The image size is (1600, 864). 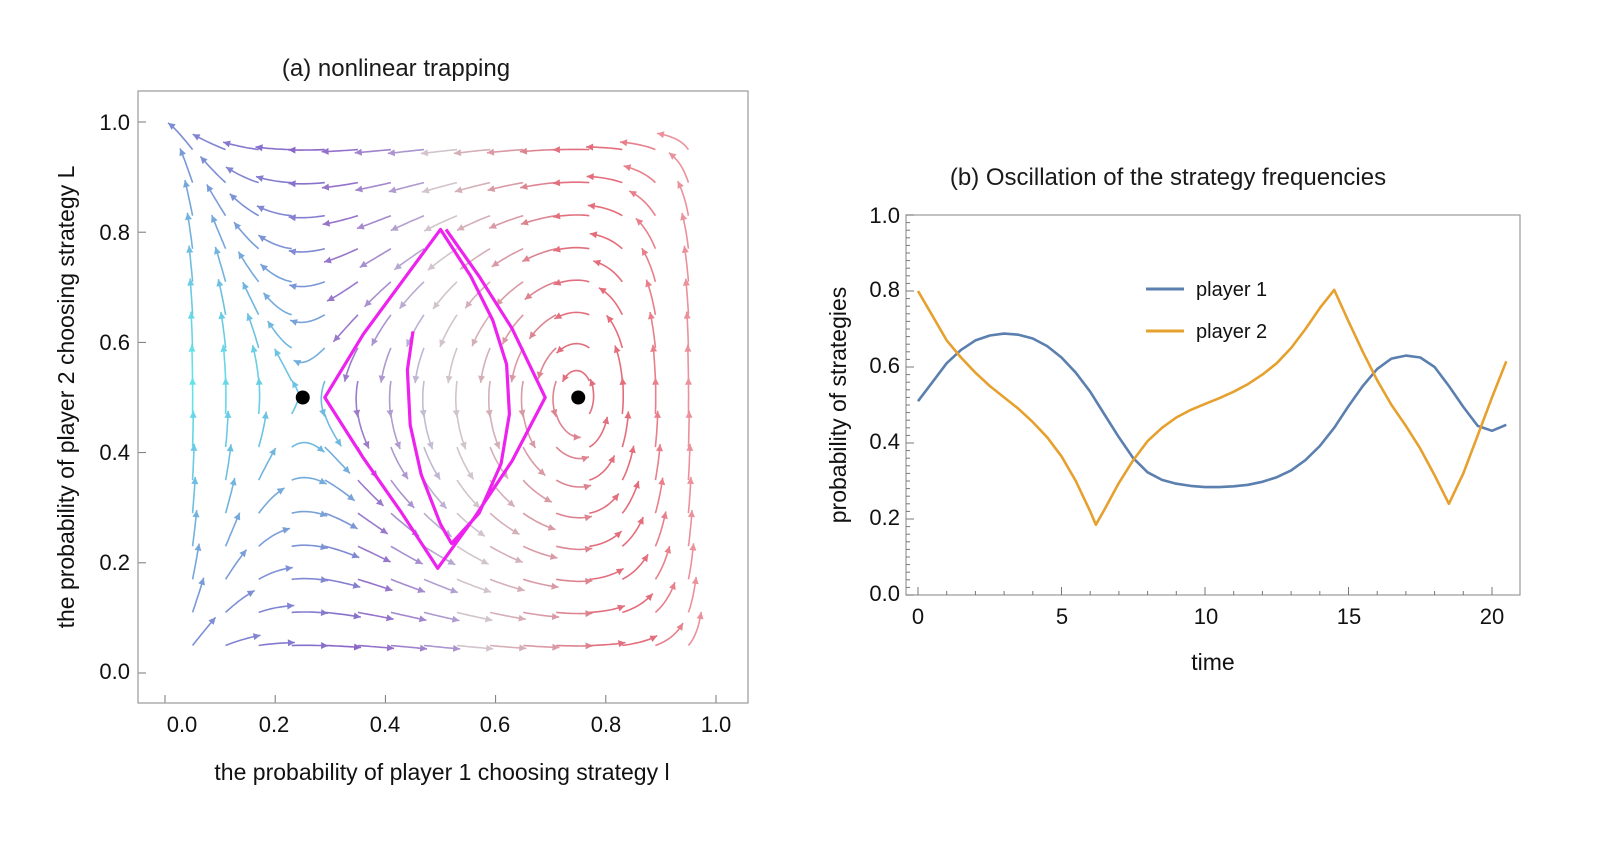 What do you see at coordinates (578, 397) in the screenshot?
I see `fixed-point-right` at bounding box center [578, 397].